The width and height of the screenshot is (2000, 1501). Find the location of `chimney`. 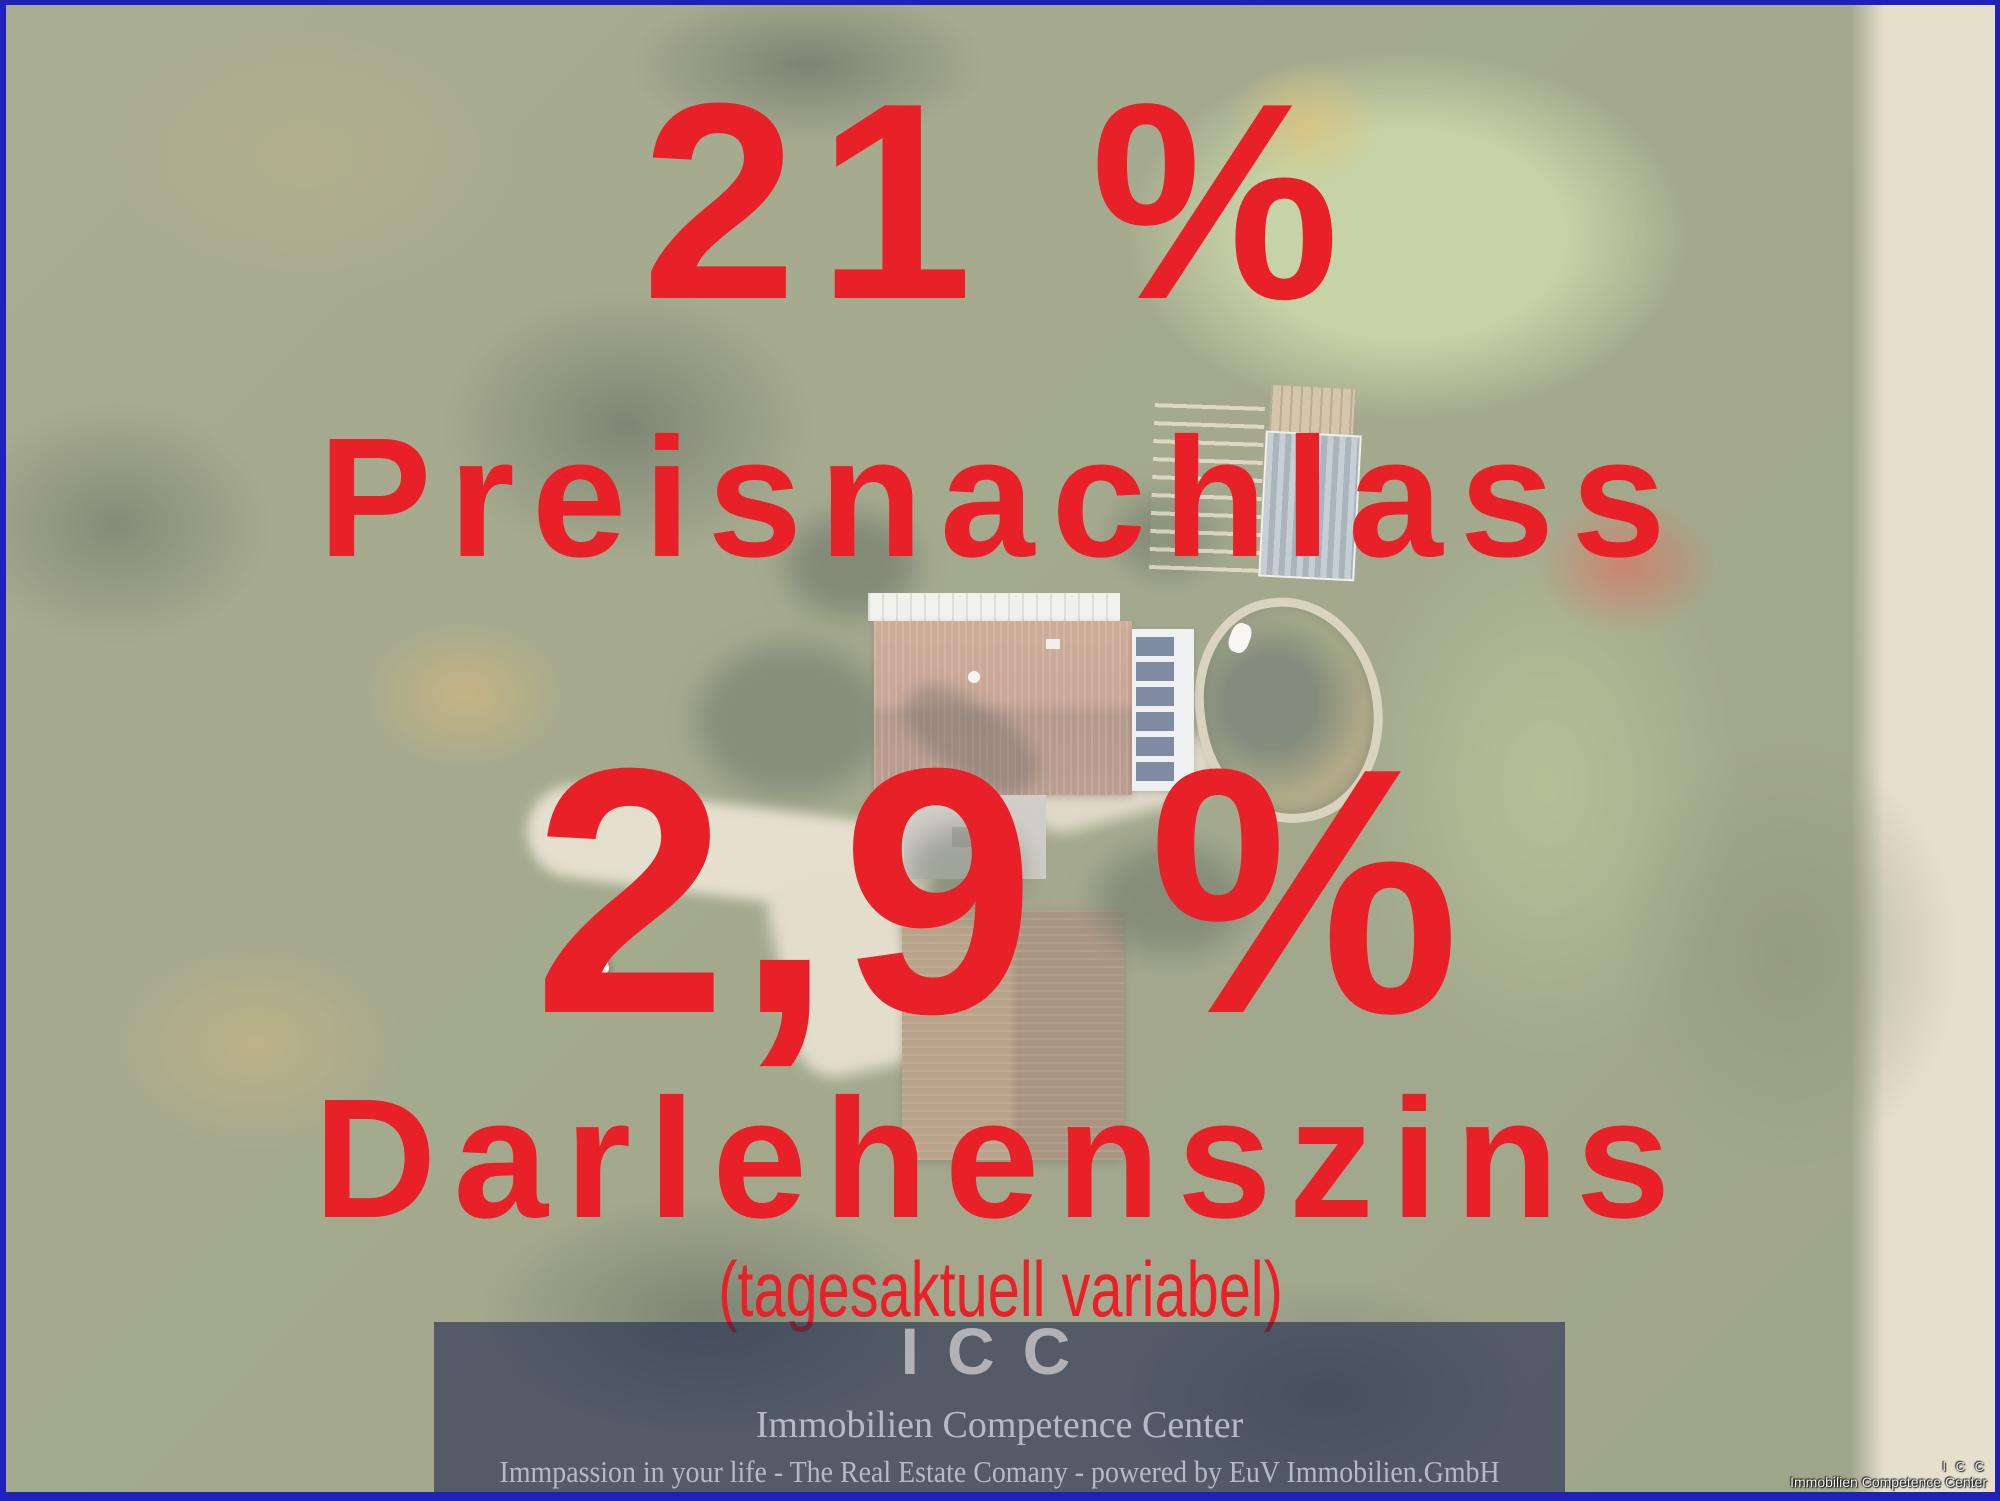

chimney is located at coordinates (974, 677).